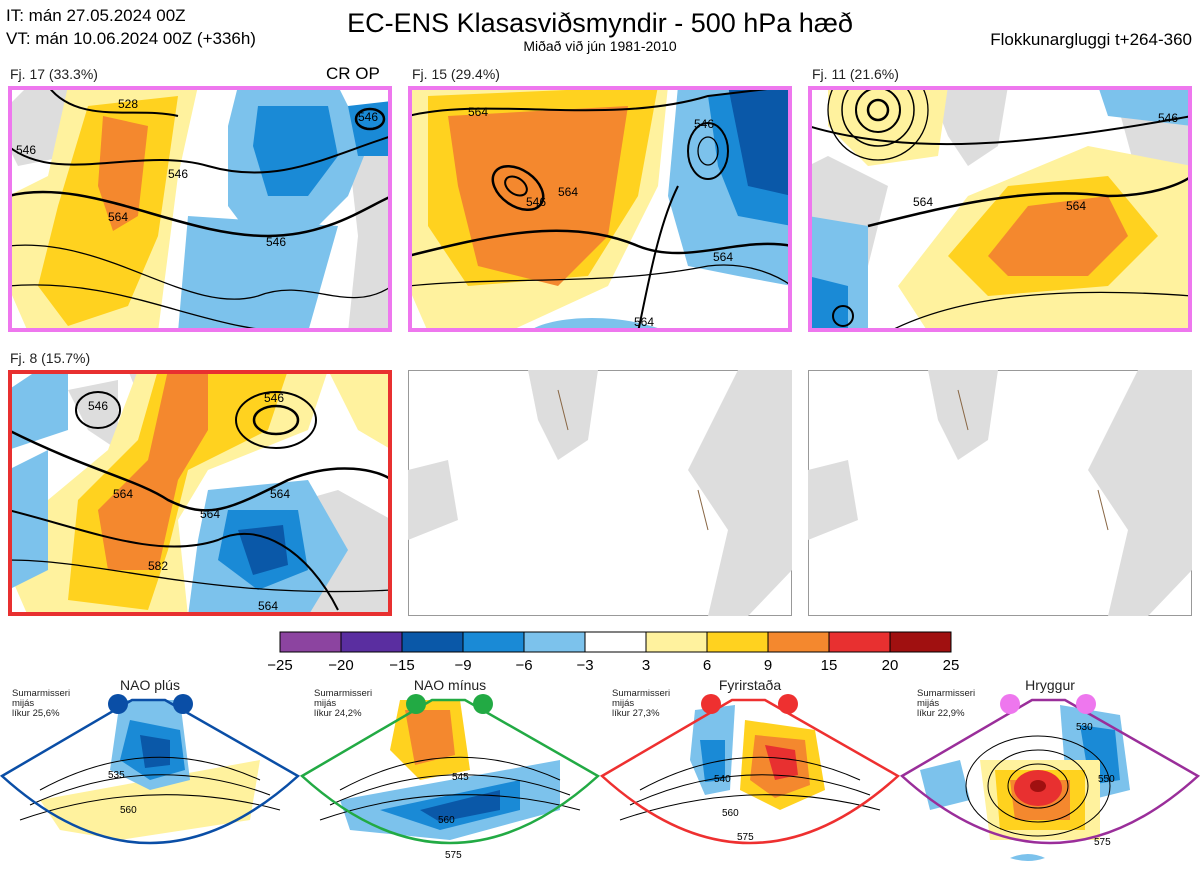 This screenshot has height=875, width=1200. I want to click on cluster-map-17: 528 546 546 564 546 546, so click(200, 209).